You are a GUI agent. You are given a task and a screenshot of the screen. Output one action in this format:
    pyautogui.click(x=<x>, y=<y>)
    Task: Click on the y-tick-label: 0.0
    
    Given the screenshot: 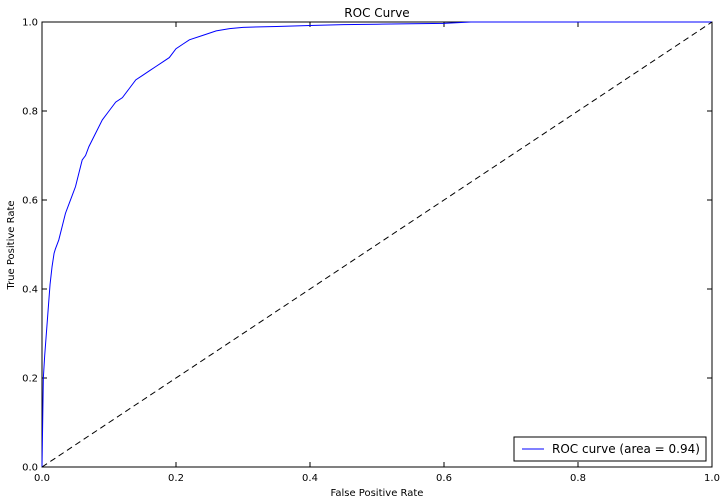 What is the action you would take?
    pyautogui.click(x=30, y=468)
    